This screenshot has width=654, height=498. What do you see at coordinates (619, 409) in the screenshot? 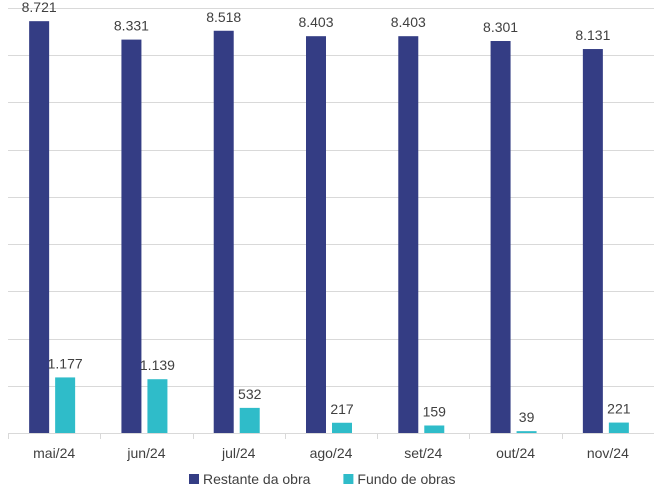
I see `data-label: 221` at bounding box center [619, 409].